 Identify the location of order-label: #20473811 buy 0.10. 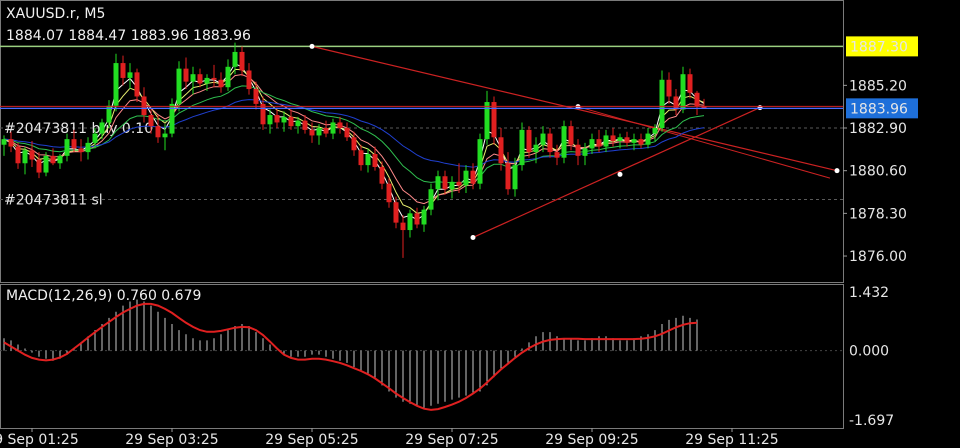
(78, 129).